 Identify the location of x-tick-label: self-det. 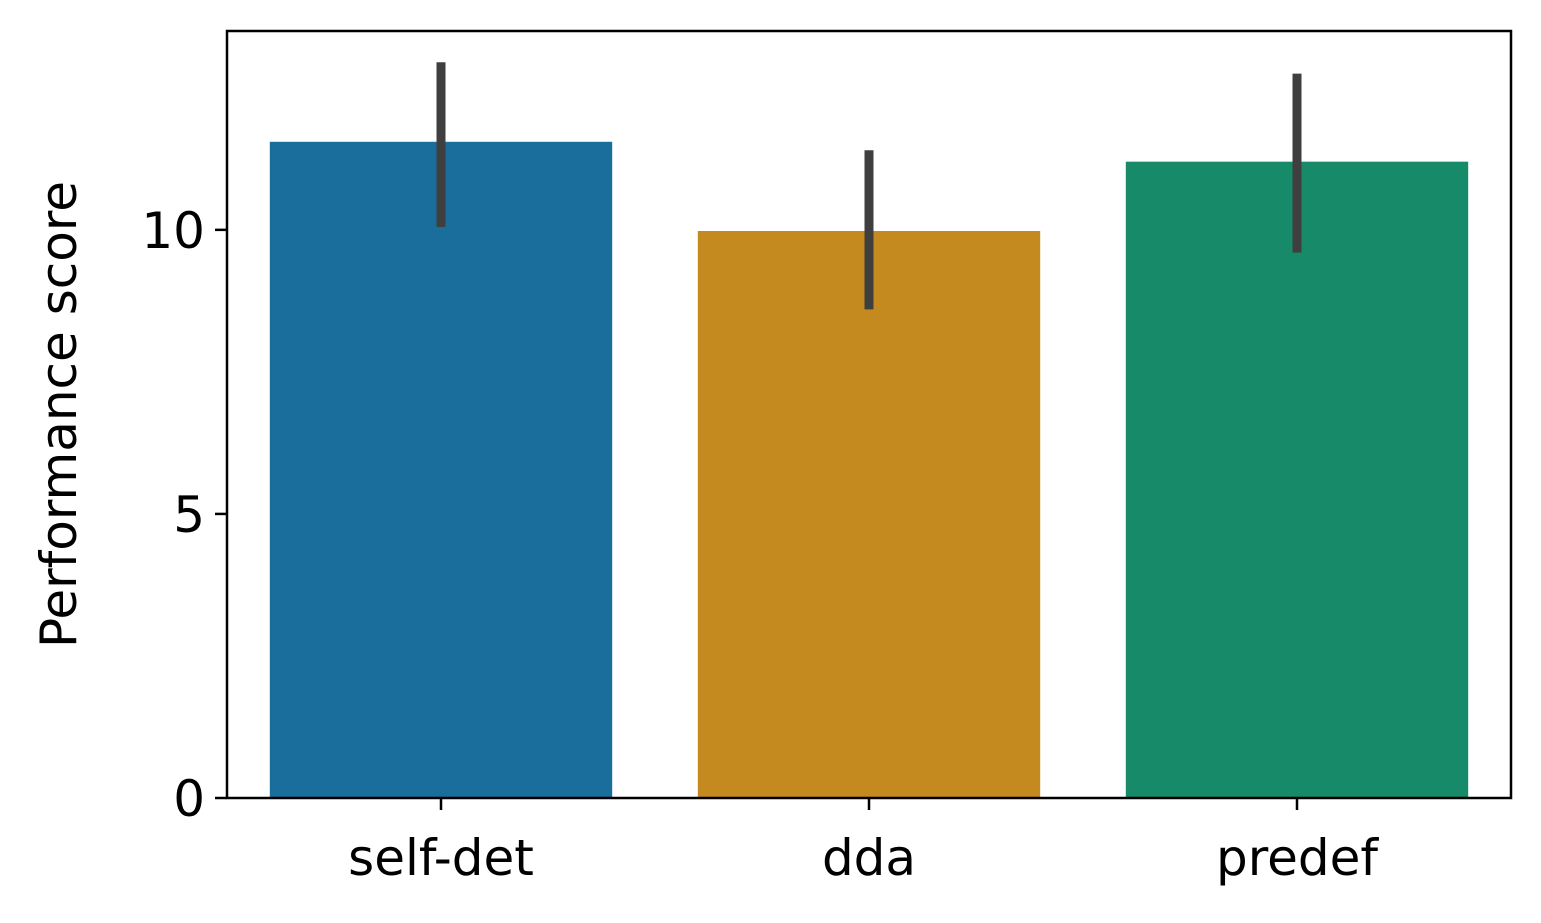
(441, 858).